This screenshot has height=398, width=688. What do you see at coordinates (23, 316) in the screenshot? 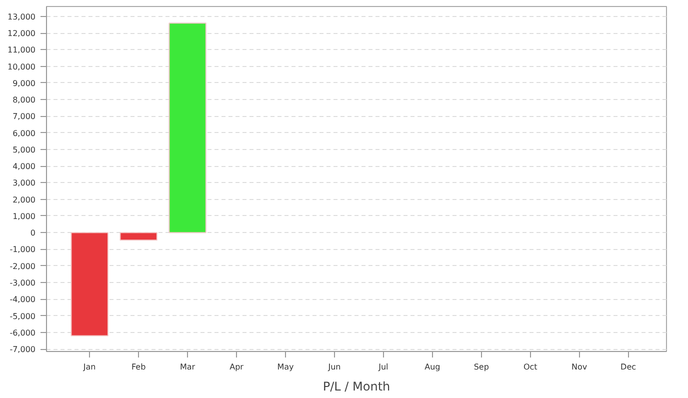
I see `y-tick-label: -5,000` at bounding box center [23, 316].